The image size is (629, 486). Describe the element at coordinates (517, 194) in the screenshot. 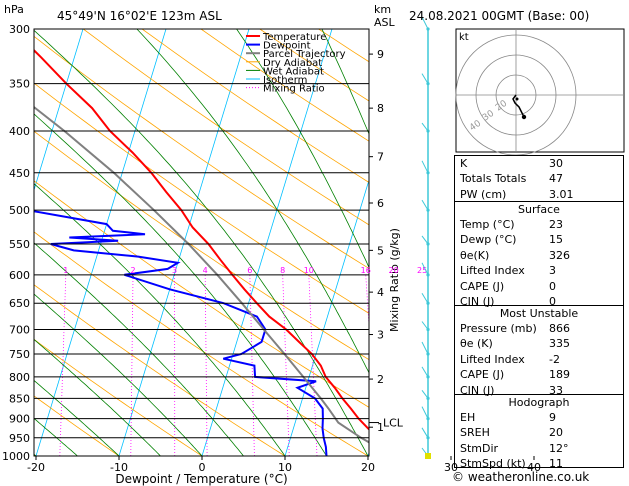

I see `index-row-pw: PW (cm) 3.01` at that location.